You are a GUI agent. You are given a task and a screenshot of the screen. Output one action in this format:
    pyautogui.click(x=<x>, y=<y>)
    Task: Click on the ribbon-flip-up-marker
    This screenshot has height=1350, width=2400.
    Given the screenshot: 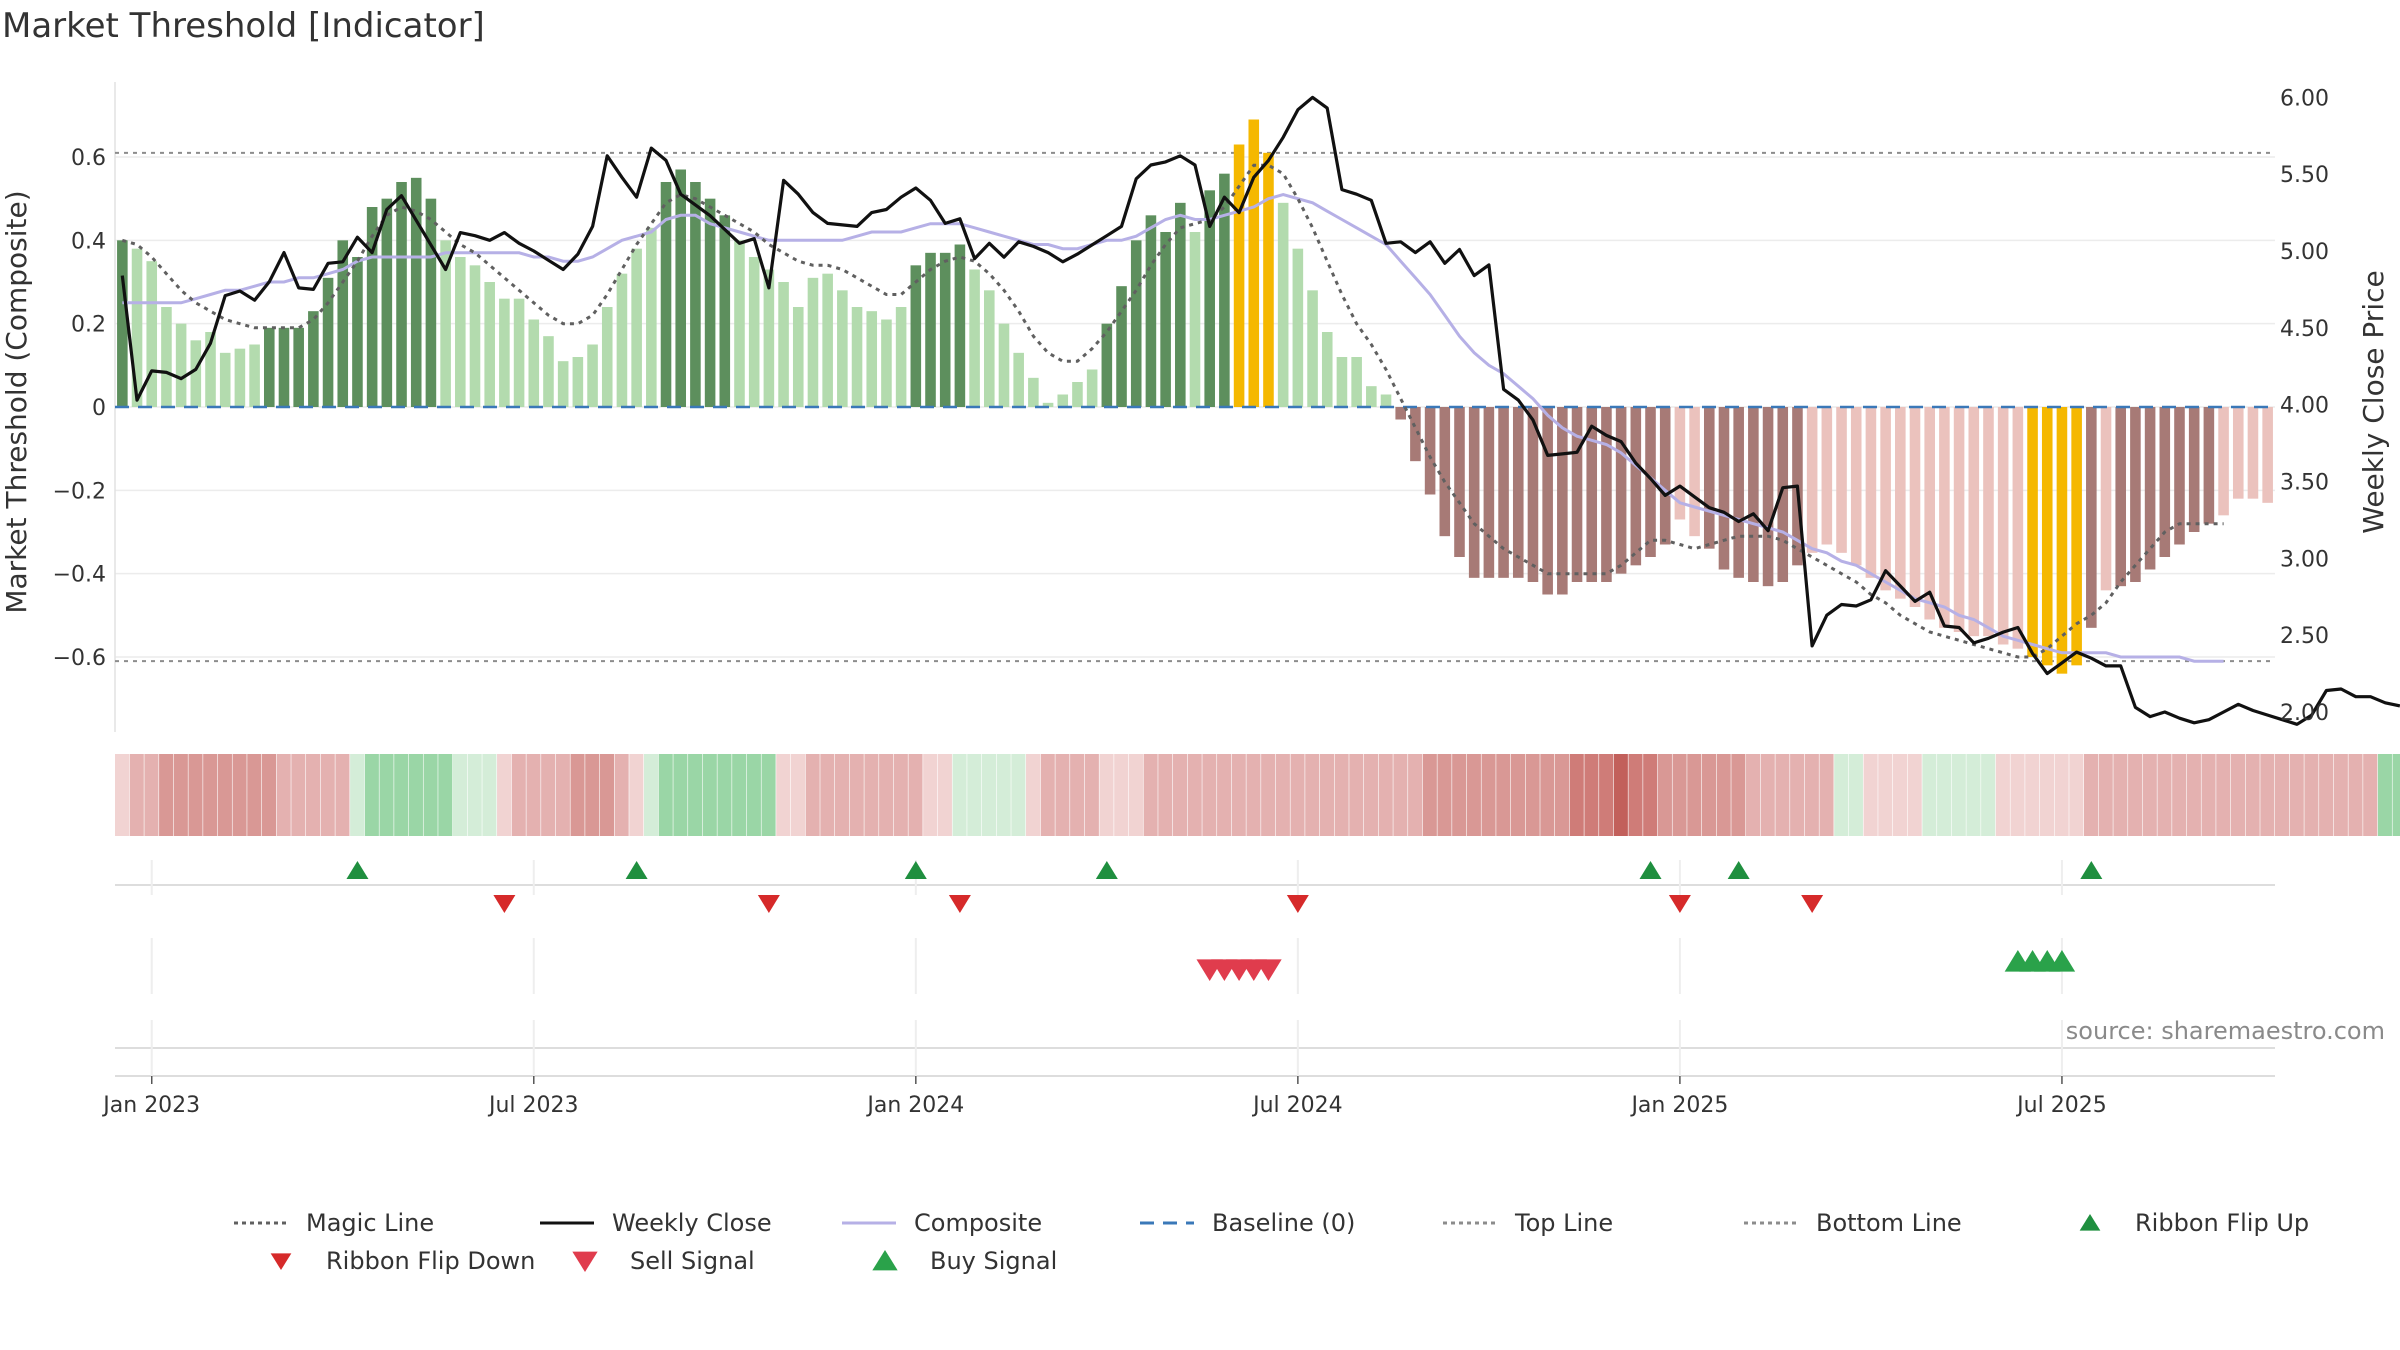 What is the action you would take?
    pyautogui.click(x=357, y=870)
    